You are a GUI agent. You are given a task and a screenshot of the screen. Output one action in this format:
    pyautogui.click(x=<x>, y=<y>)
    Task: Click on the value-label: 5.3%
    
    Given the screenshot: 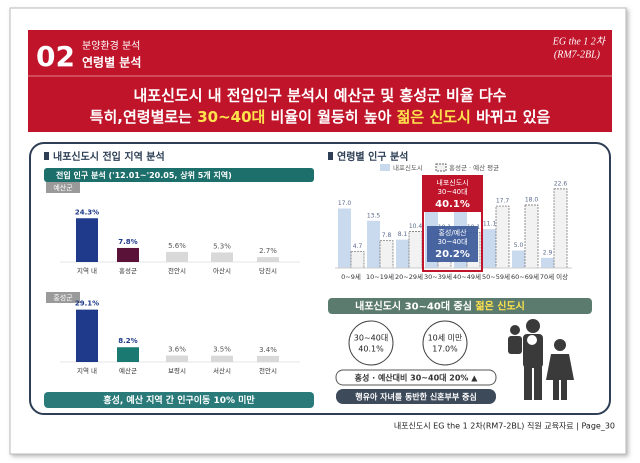 What is the action you would take?
    pyautogui.click(x=222, y=246)
    